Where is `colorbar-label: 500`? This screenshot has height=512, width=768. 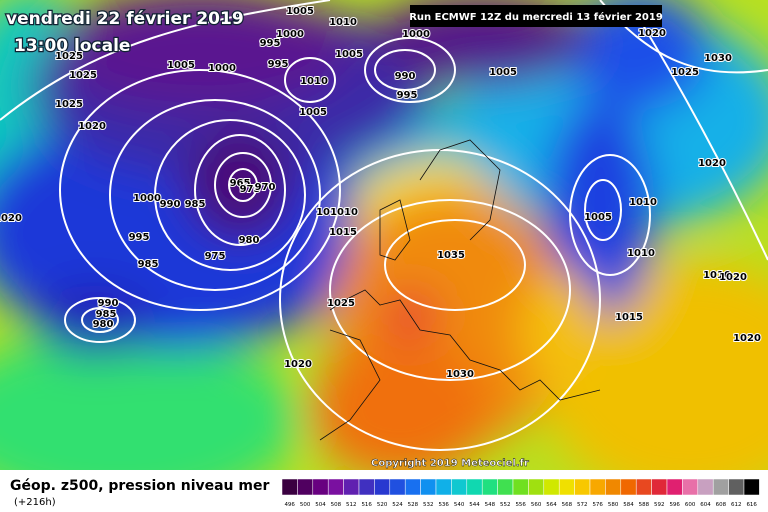
colorbar-label: 500 is located at coordinates (305, 505).